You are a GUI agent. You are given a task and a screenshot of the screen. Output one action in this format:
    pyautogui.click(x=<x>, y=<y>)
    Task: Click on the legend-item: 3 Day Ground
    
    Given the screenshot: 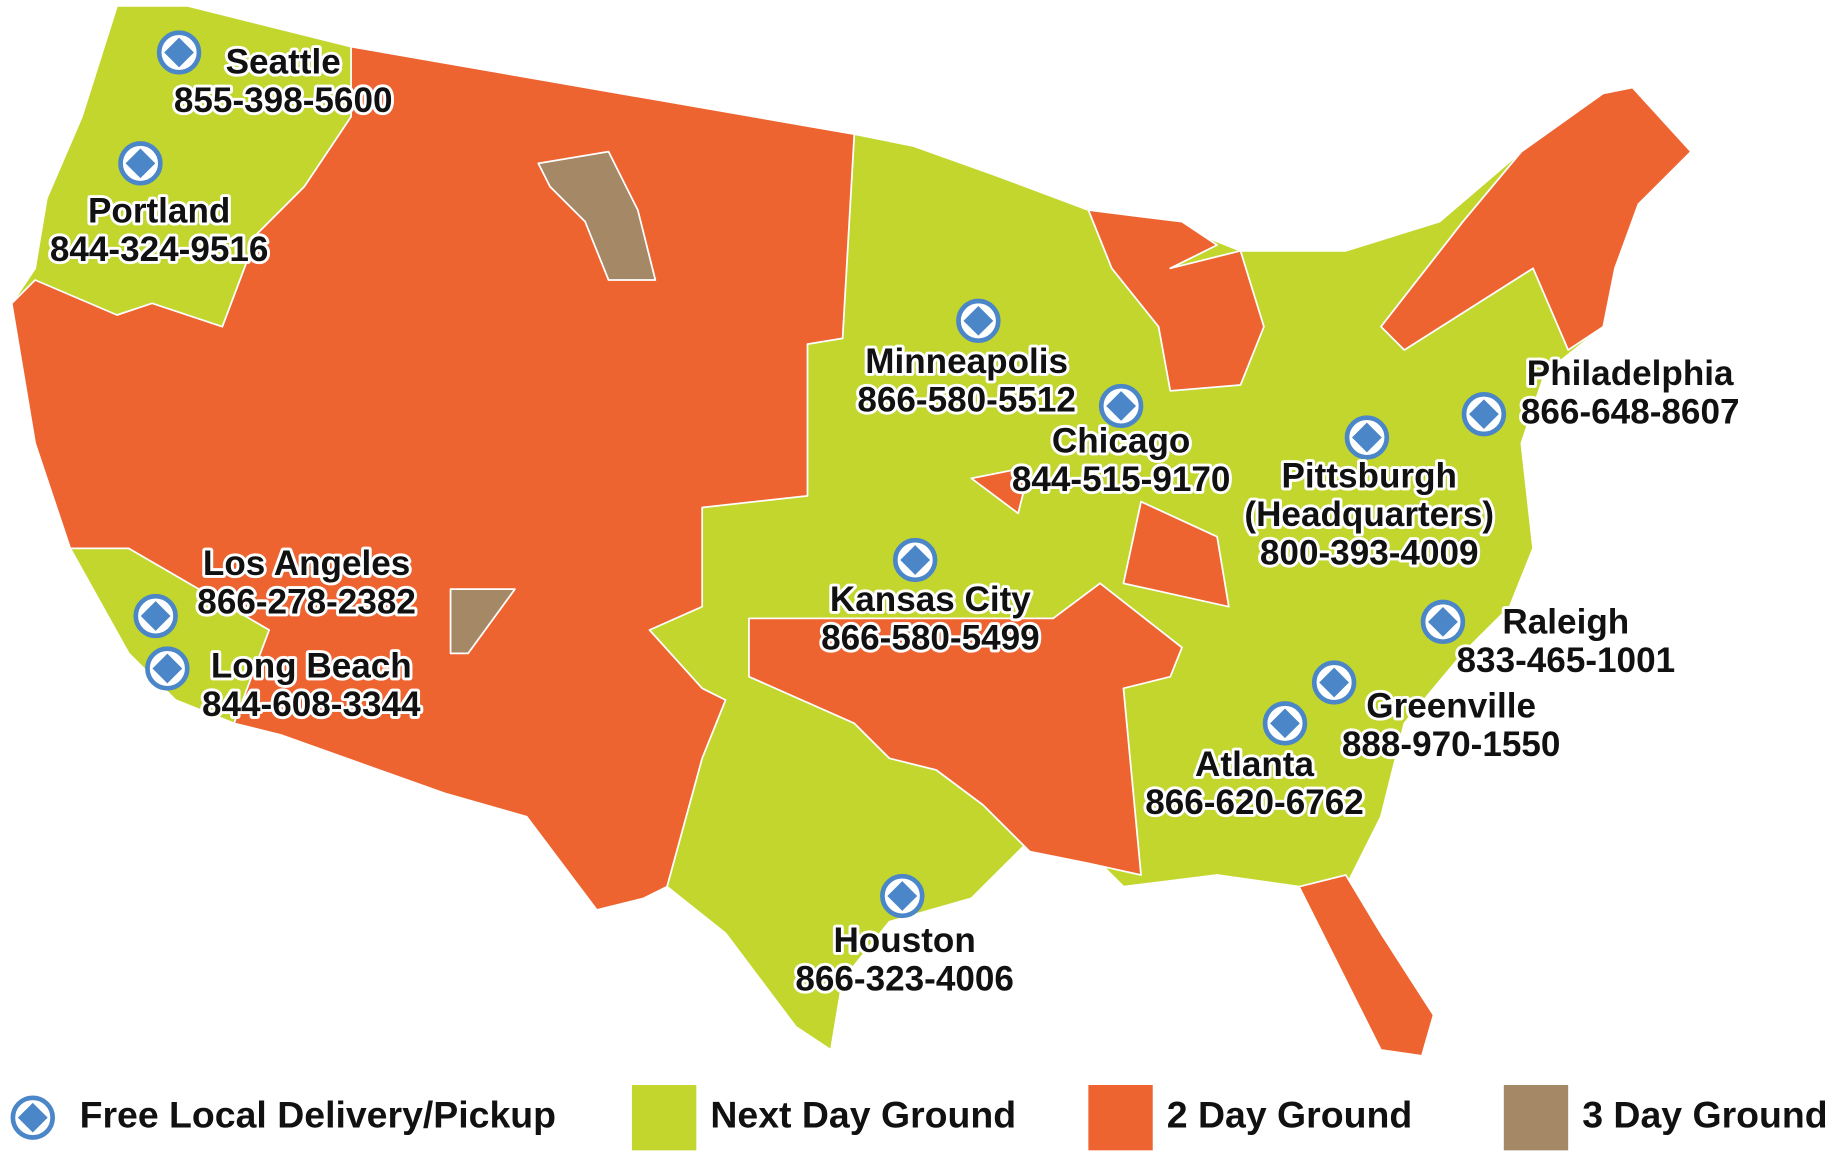 What is the action you would take?
    pyautogui.click(x=1665, y=1118)
    